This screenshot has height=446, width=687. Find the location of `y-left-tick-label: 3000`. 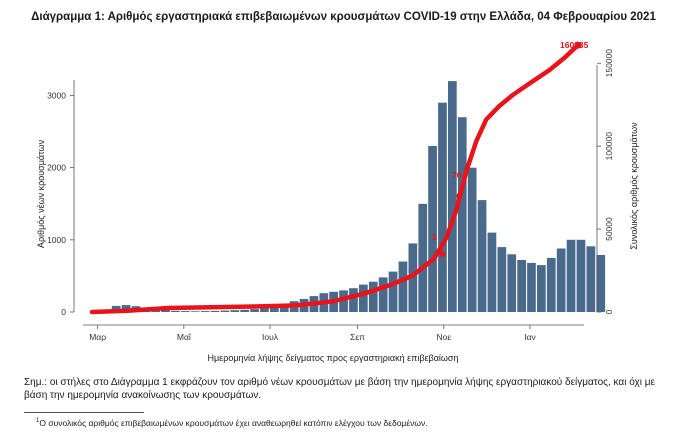

y-left-tick-label: 3000 is located at coordinates (56, 96).